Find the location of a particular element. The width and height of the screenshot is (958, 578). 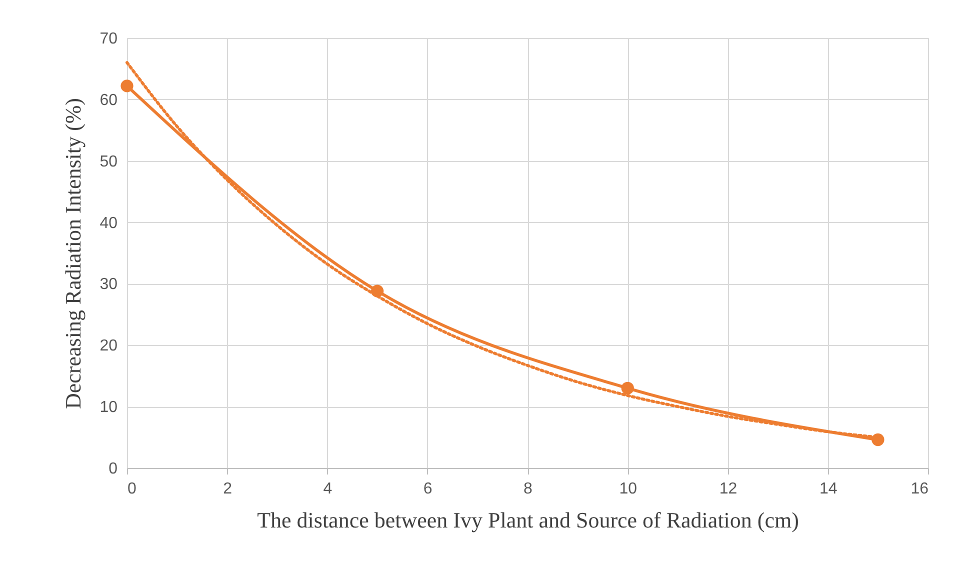

x-axis-title: The distance between Ivy Plant and Source of Radiation (cm) is located at coordinates (528, 520).